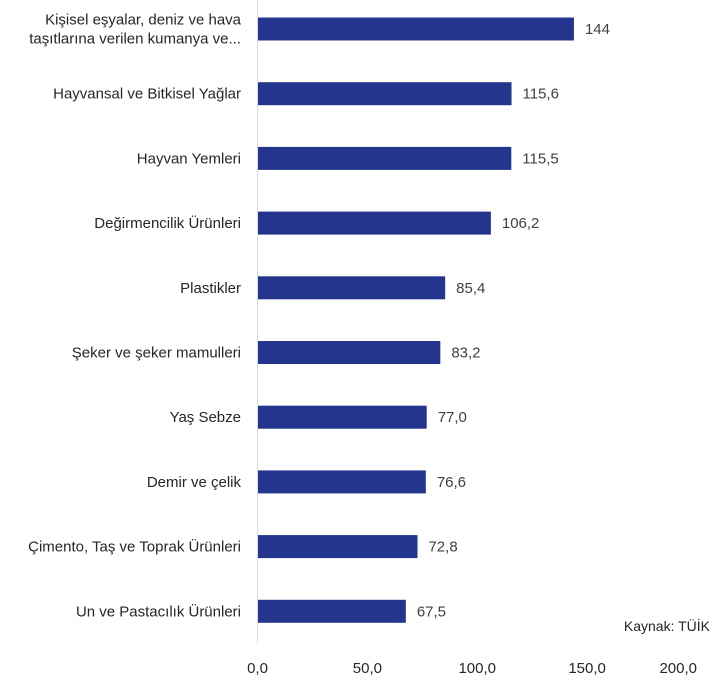 The width and height of the screenshot is (725, 685). What do you see at coordinates (541, 94) in the screenshot?
I see `value-label: 115,6` at bounding box center [541, 94].